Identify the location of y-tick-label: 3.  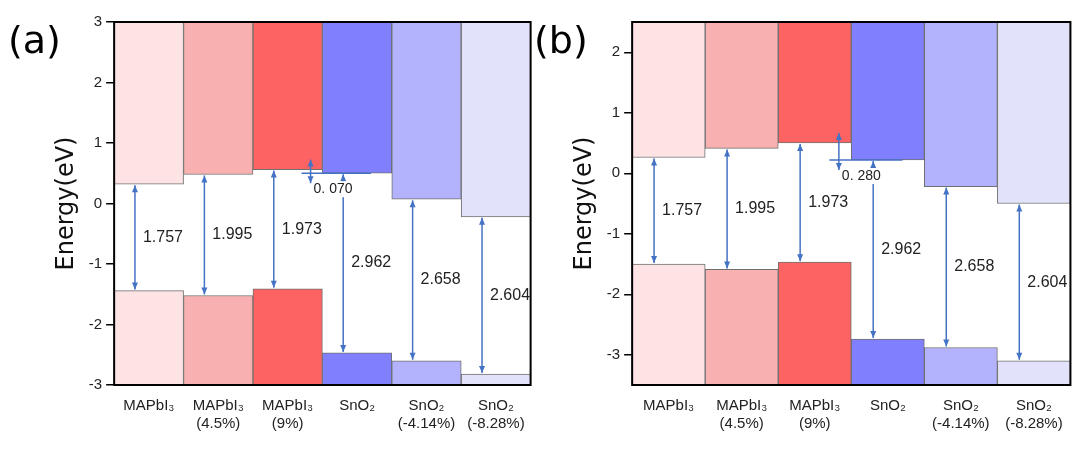
(98, 21).